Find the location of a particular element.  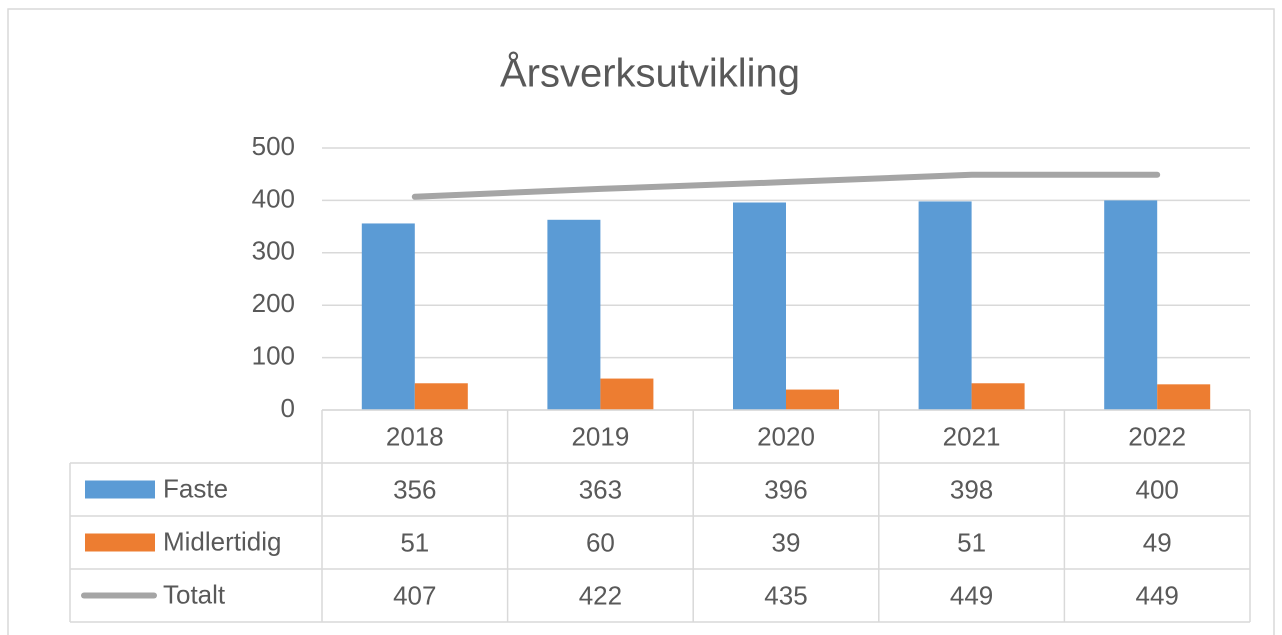

y-tick-label: 500 is located at coordinates (273, 146).